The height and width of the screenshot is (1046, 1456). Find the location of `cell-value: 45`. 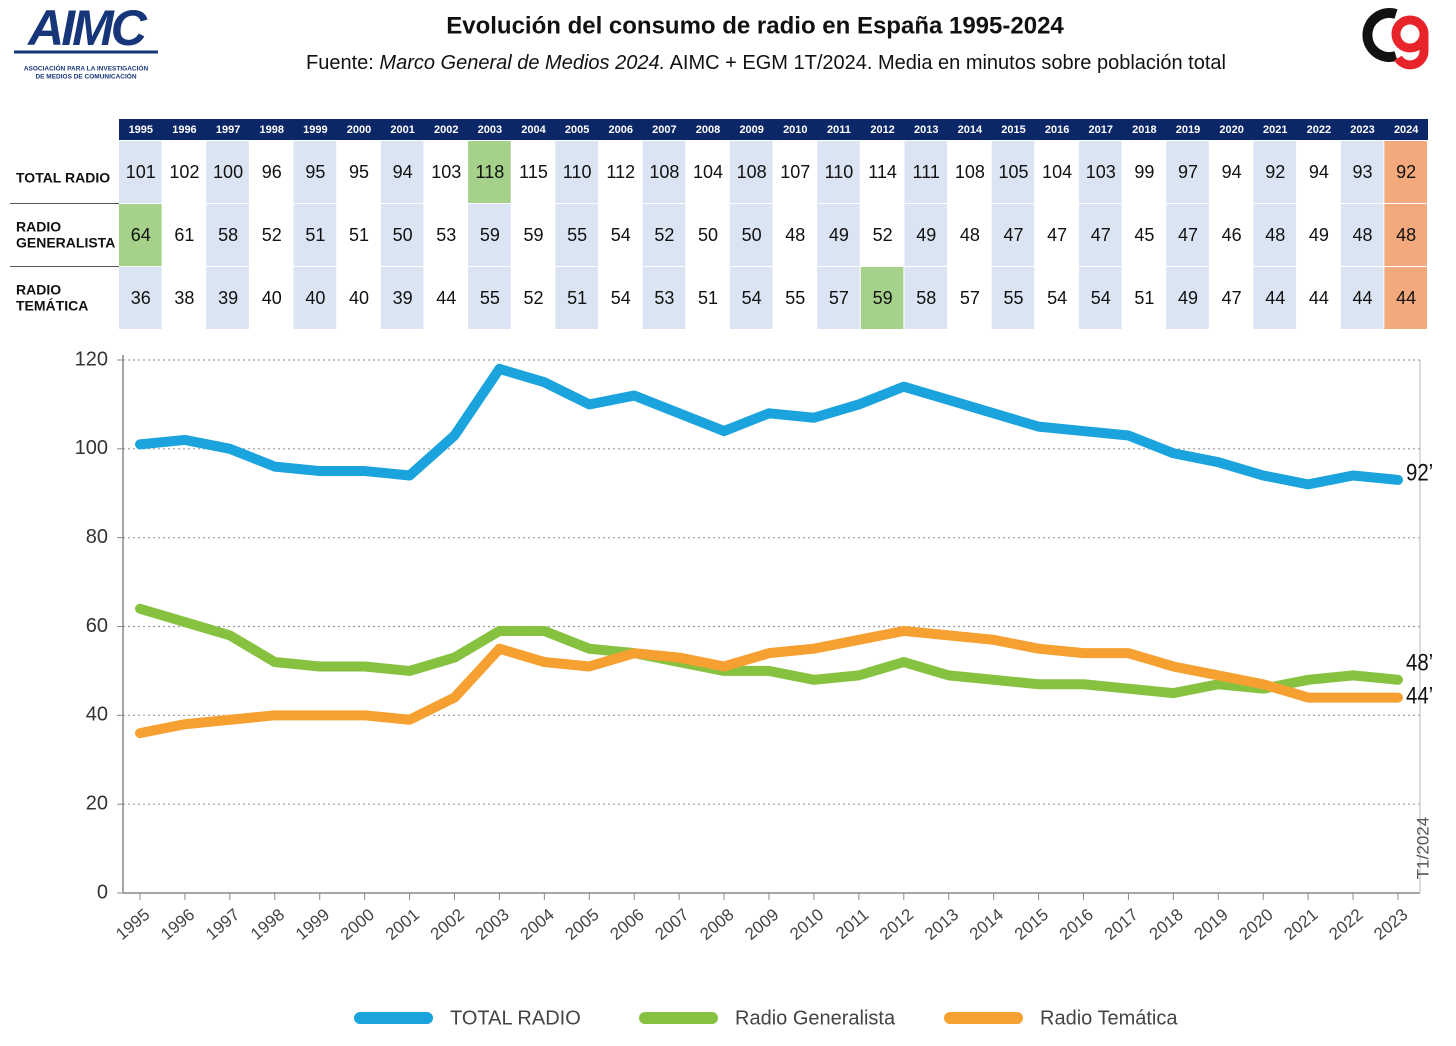

cell-value: 45 is located at coordinates (1144, 235).